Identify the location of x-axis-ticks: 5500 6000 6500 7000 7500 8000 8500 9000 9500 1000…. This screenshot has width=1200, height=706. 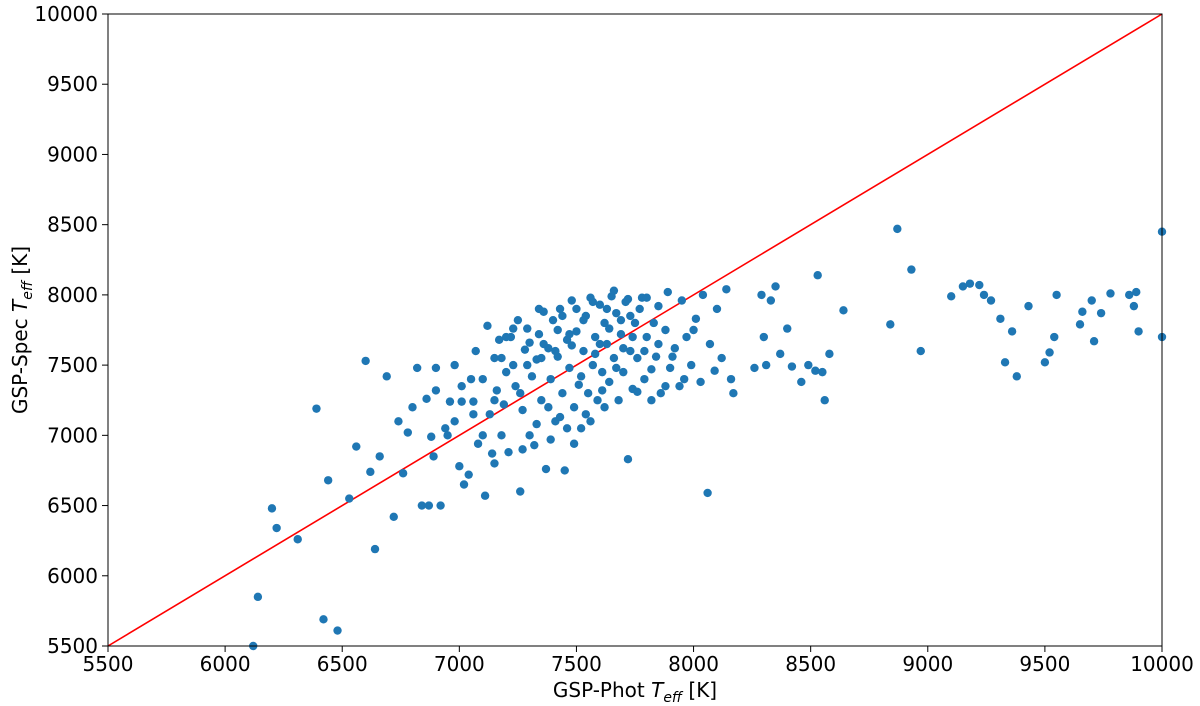
(638, 661).